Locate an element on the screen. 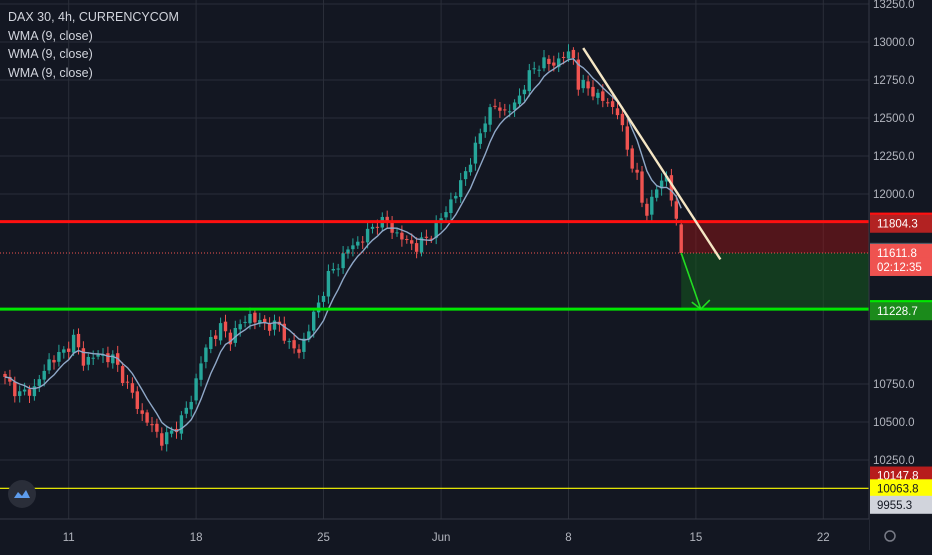  y-tick-label: 10500.0 is located at coordinates (894, 423).